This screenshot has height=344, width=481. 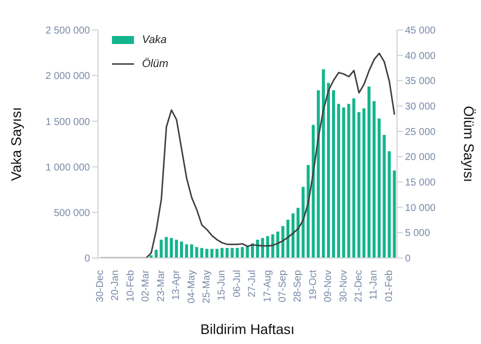 I want to click on y-tick-label: 0, so click(x=87, y=259).